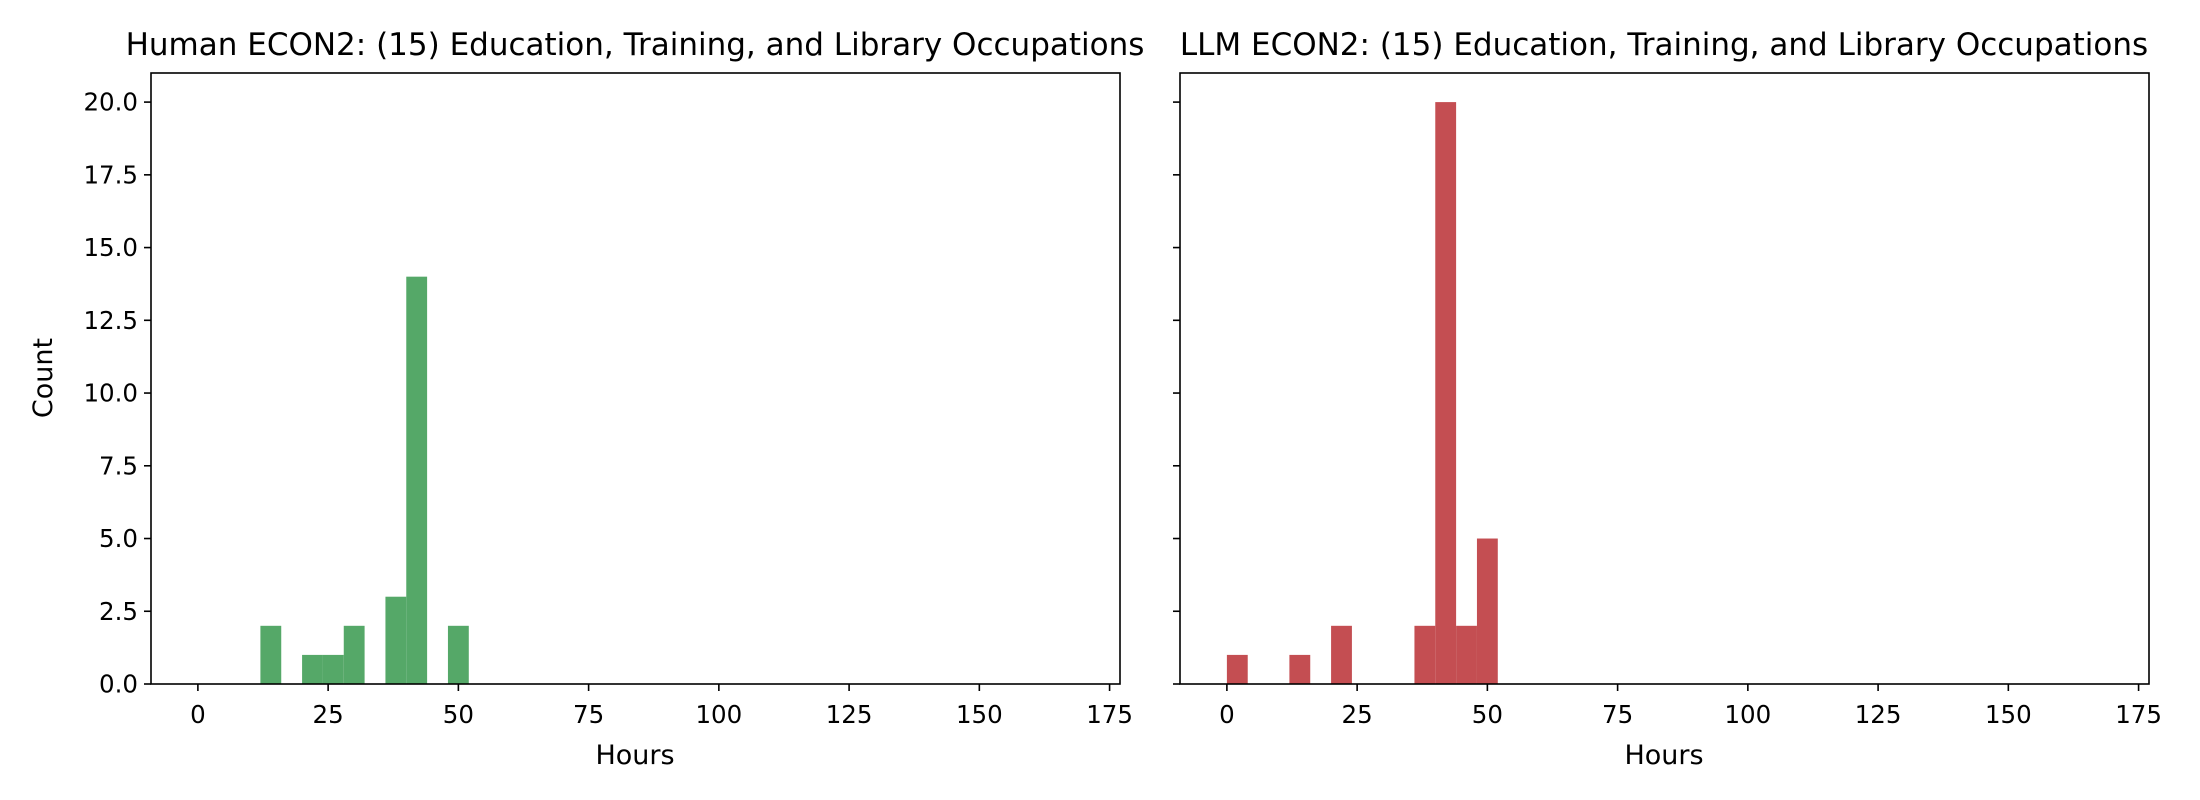 The width and height of the screenshot is (2200, 800). What do you see at coordinates (198, 714) in the screenshot?
I see `human-x-tick-label-0: 0` at bounding box center [198, 714].